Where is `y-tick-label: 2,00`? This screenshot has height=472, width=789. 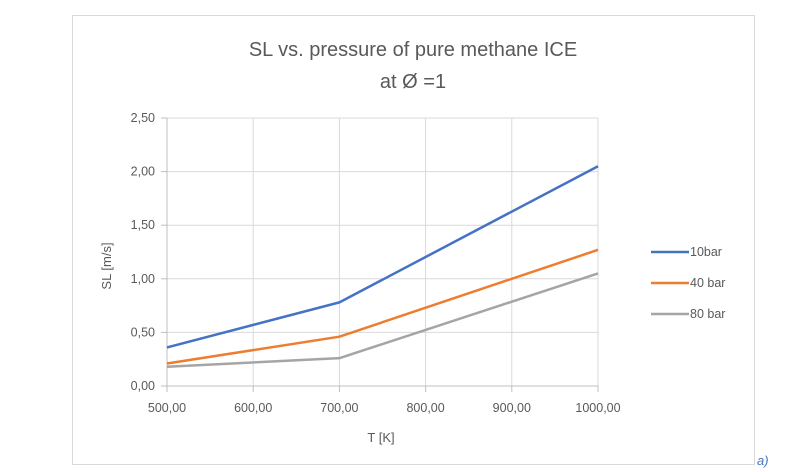
y-tick-label: 2,00 is located at coordinates (143, 172).